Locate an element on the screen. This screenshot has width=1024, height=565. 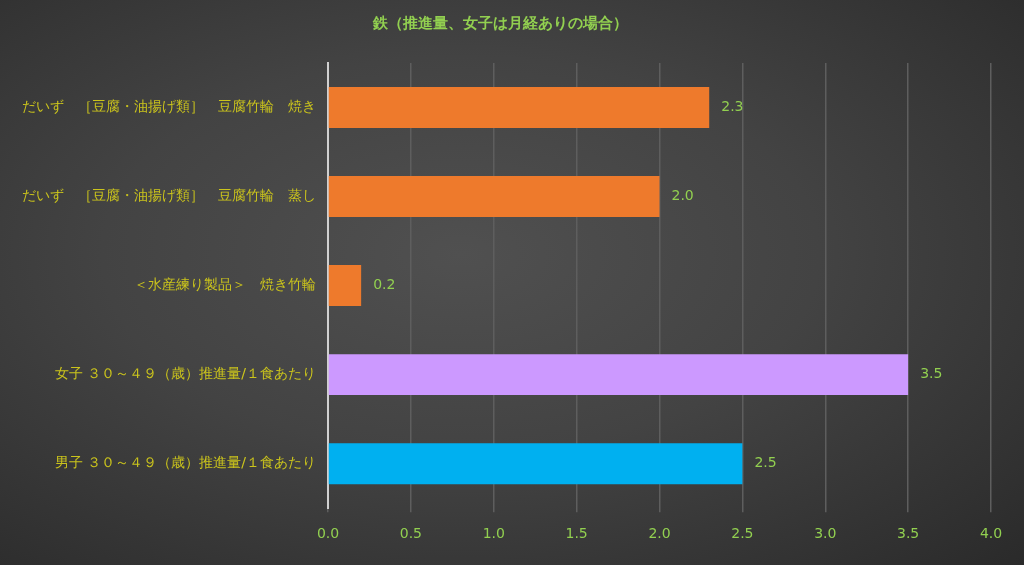
data-label: 2.0 is located at coordinates (682, 195).